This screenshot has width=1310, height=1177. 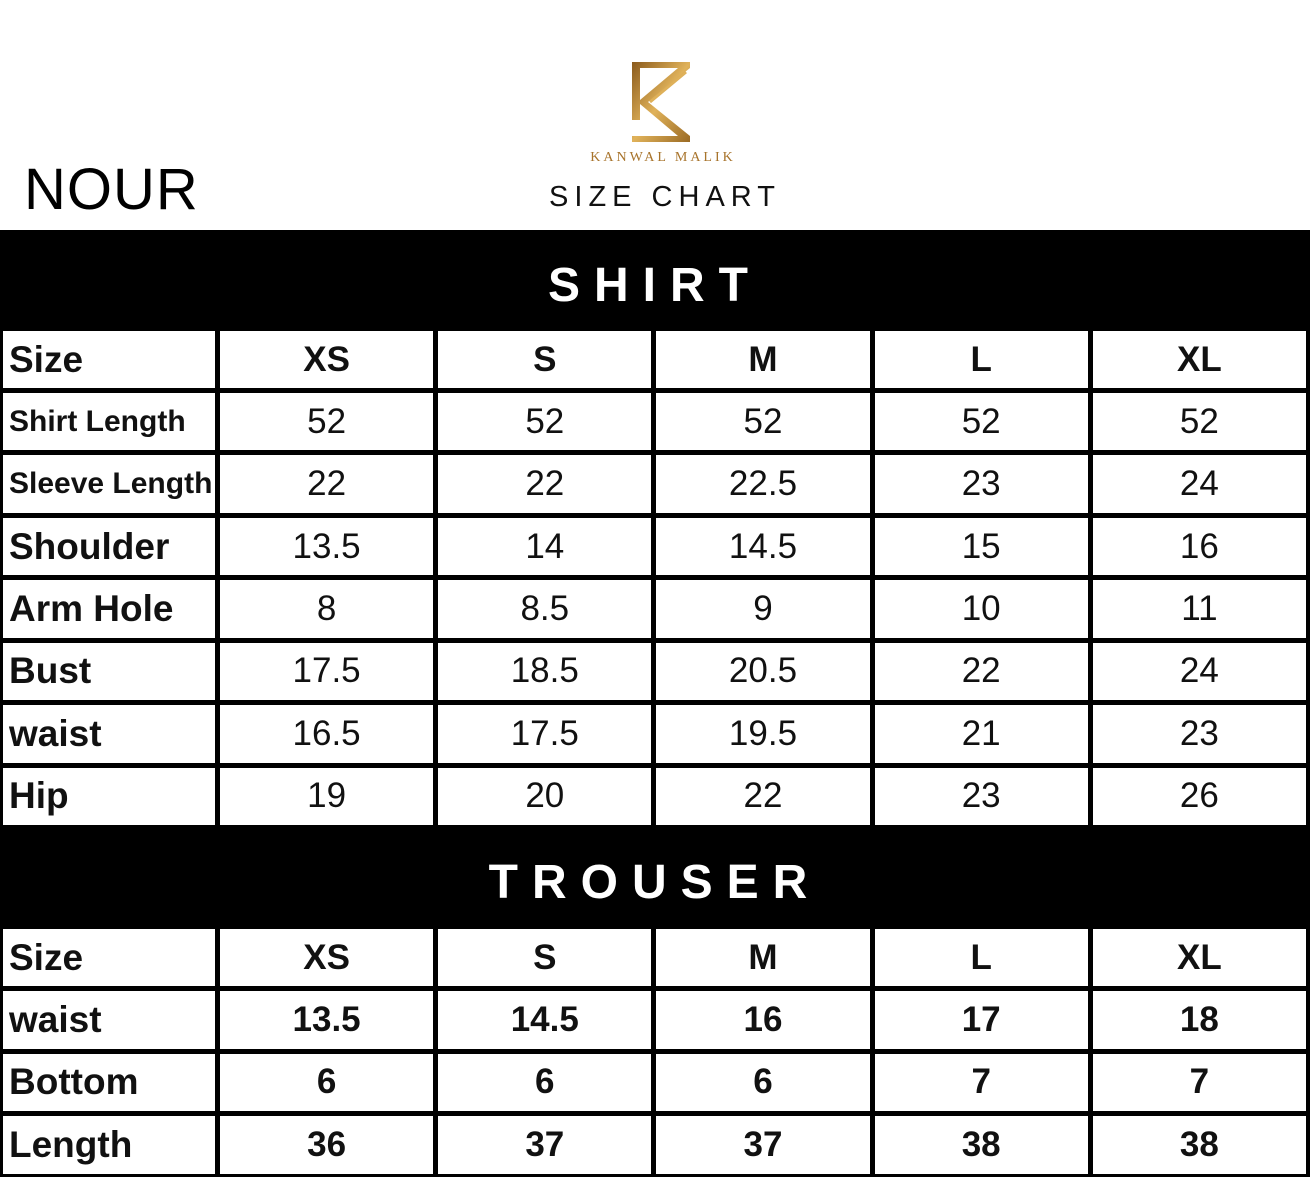 What do you see at coordinates (109, 484) in the screenshot?
I see `row-label: Sleeve Length` at bounding box center [109, 484].